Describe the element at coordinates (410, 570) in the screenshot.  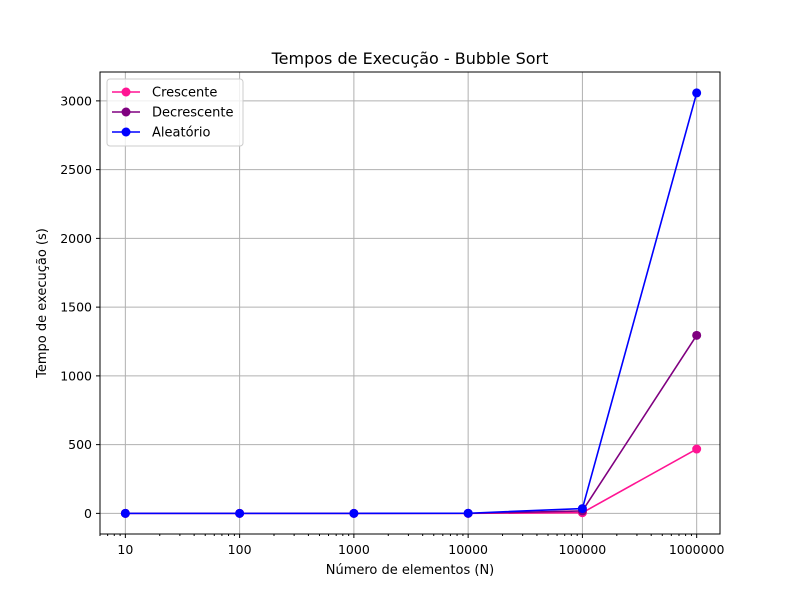
I see `x-axis-label: Número de elementos (N)` at that location.